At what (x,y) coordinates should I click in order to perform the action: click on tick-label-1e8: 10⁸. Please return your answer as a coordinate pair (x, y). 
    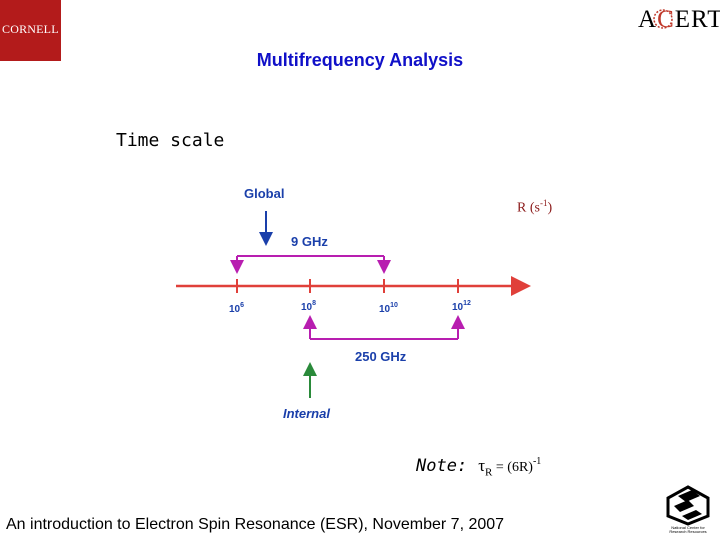
    Looking at the image, I should click on (308, 306).